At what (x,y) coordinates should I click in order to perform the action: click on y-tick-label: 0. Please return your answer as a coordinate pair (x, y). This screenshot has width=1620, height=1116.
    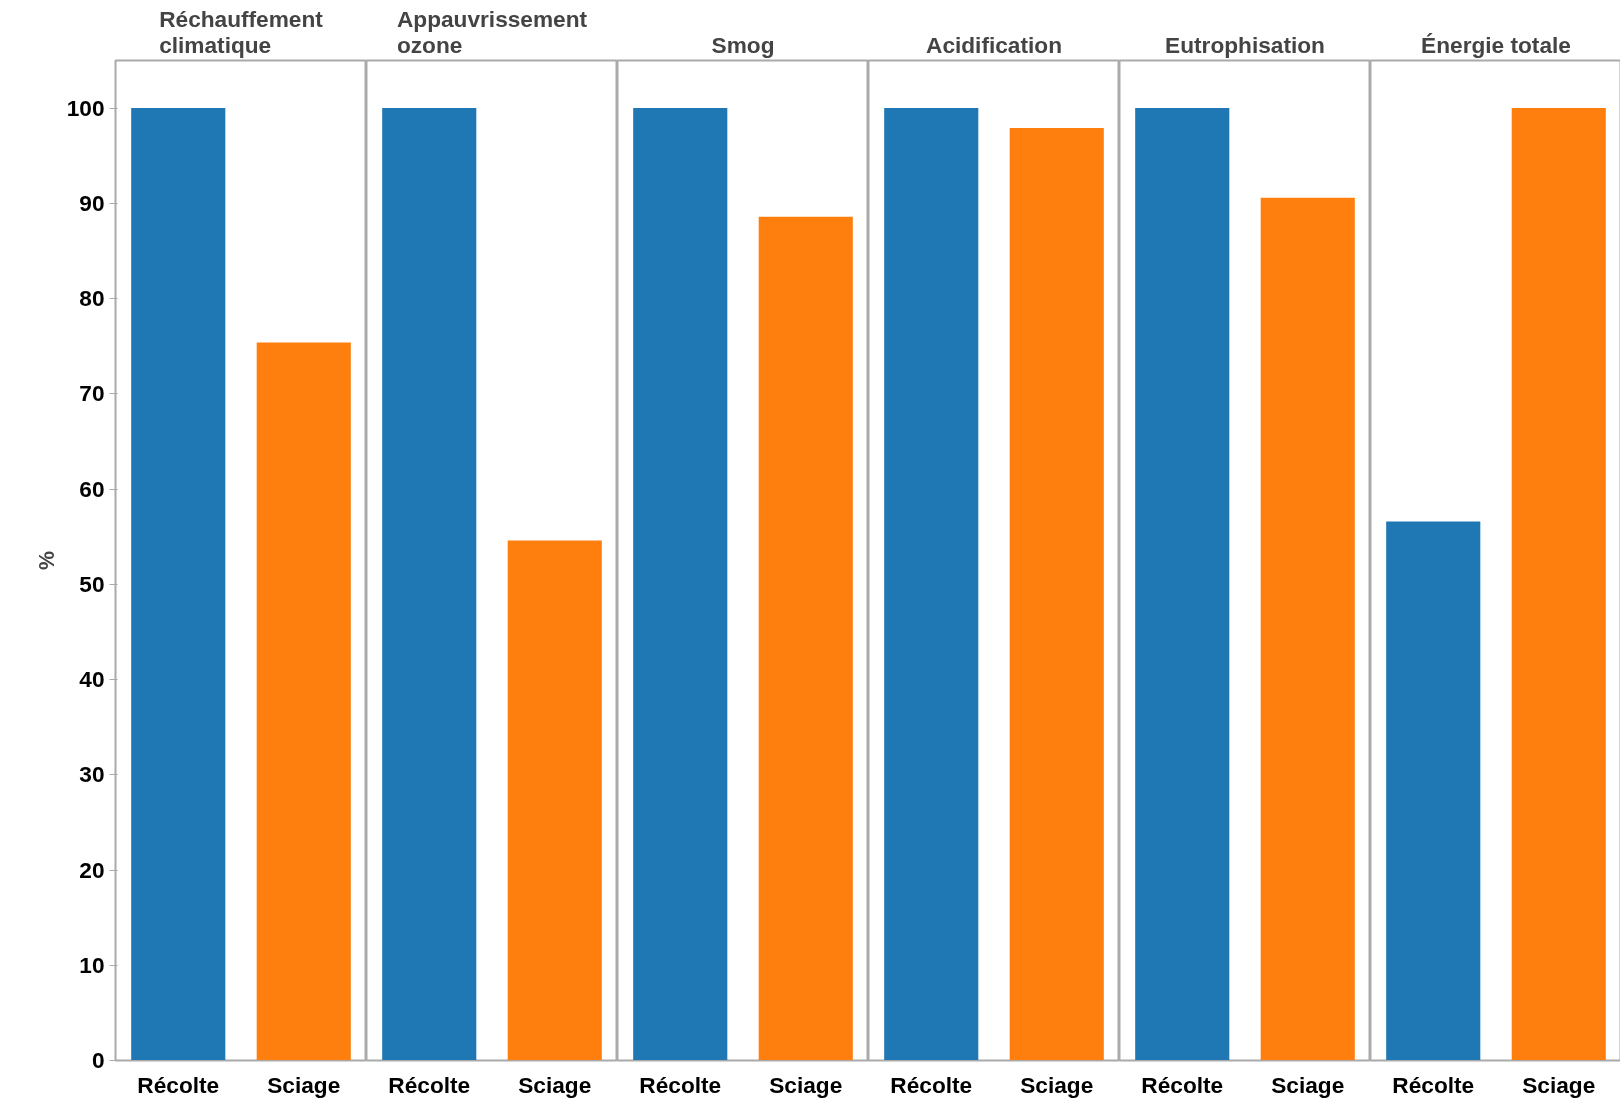
    Looking at the image, I should click on (98, 1060).